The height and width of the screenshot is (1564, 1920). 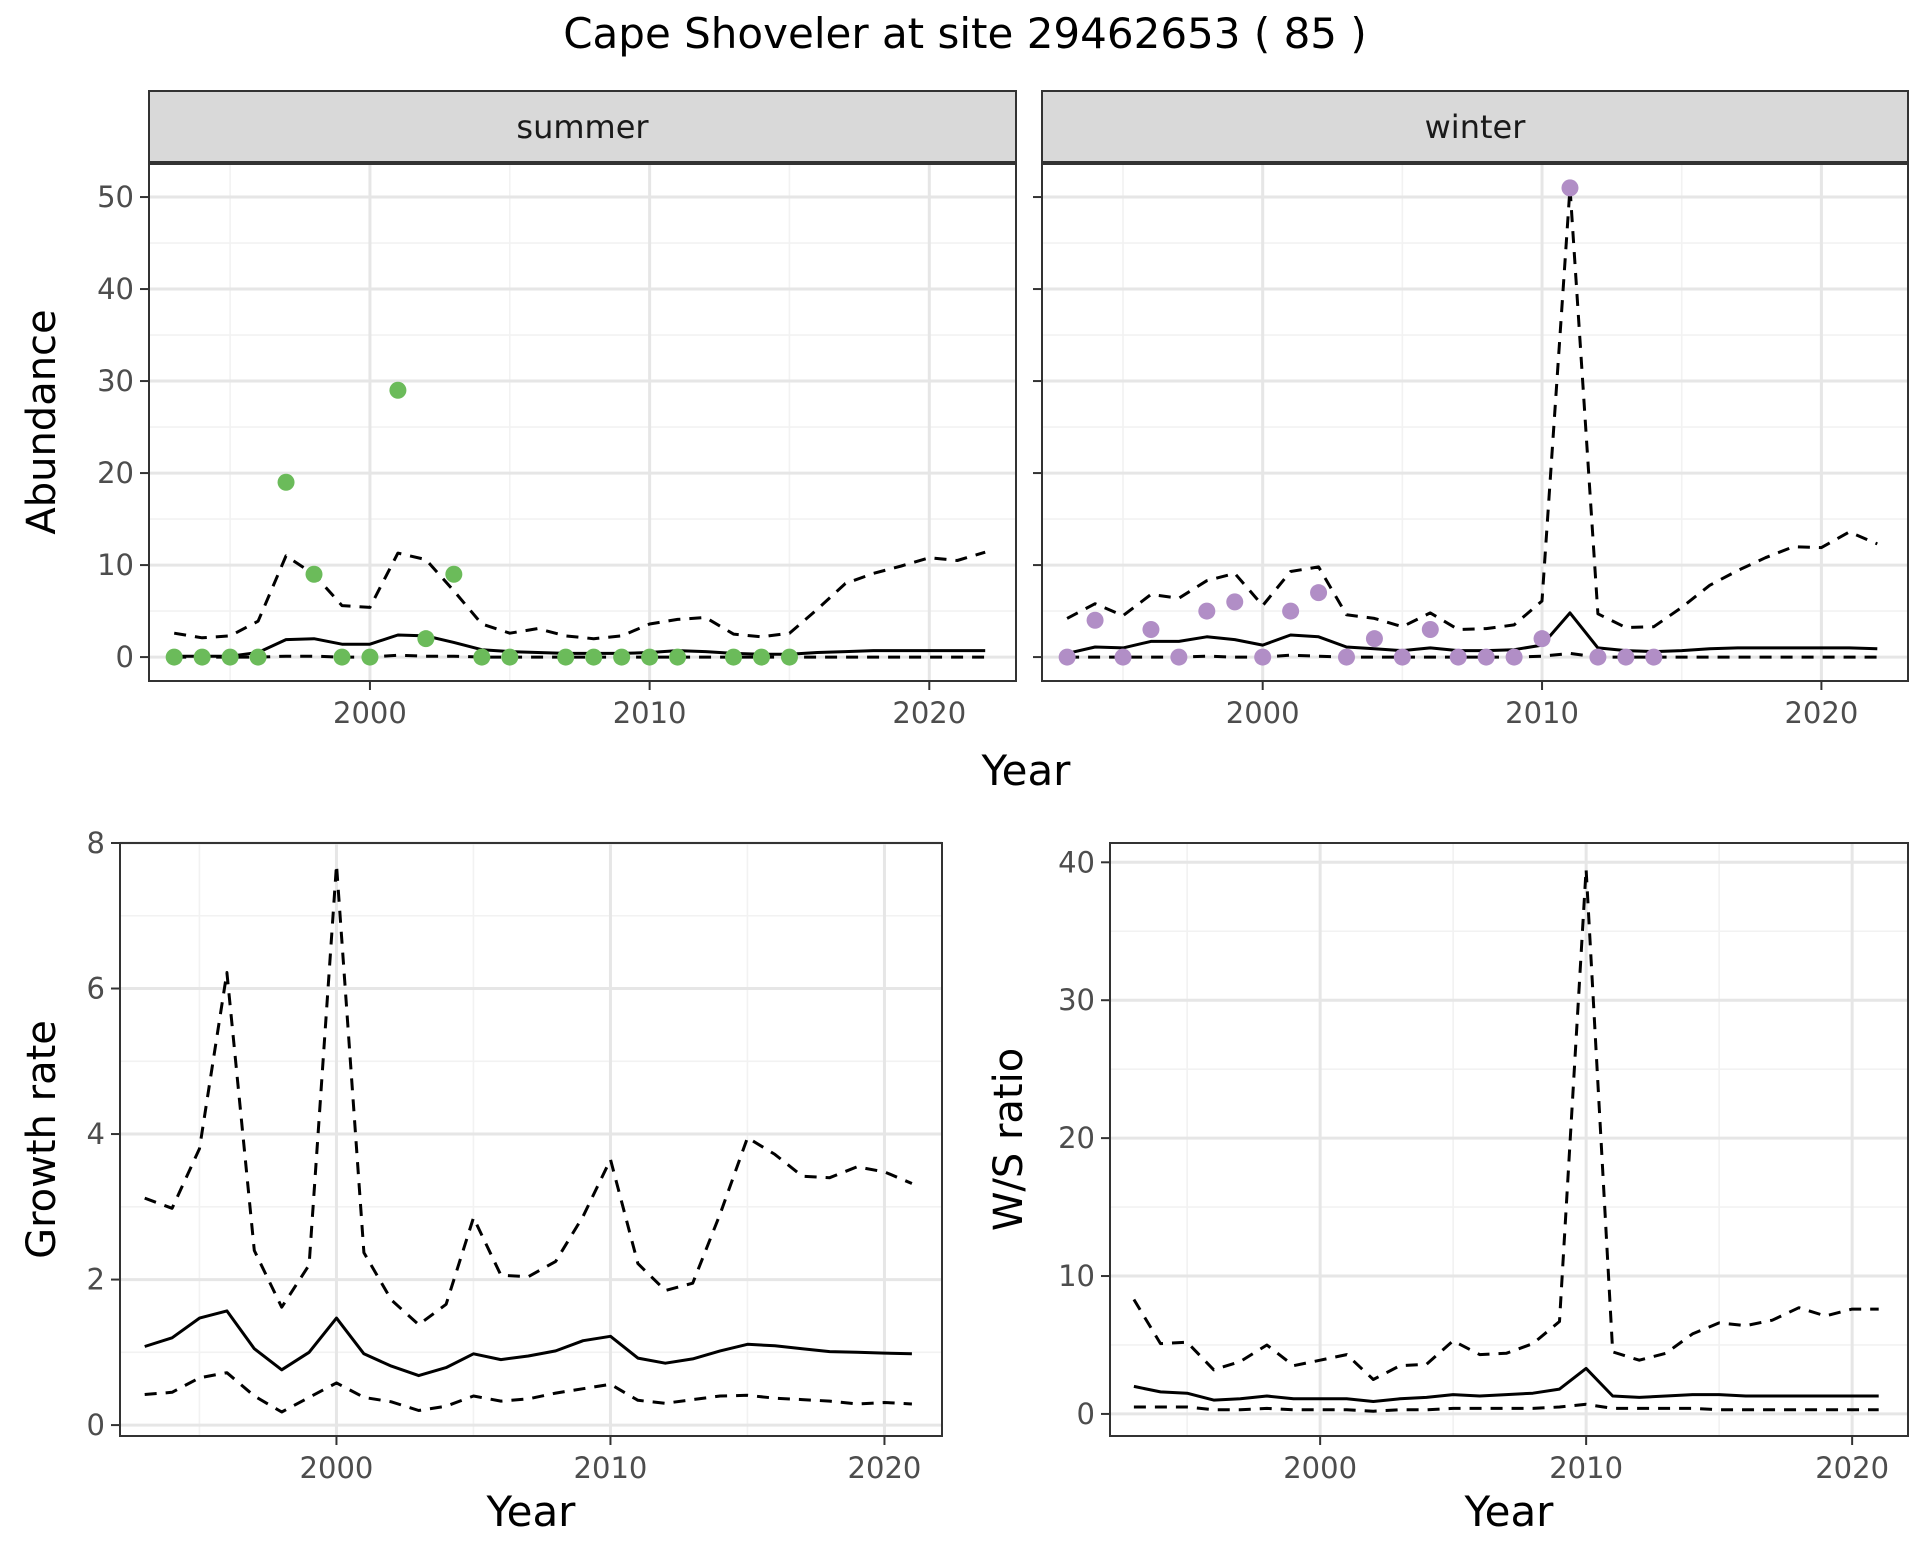 I want to click on figure-title: Cape Shoveler at site 29462653 ( 85 ), so click(x=965, y=33).